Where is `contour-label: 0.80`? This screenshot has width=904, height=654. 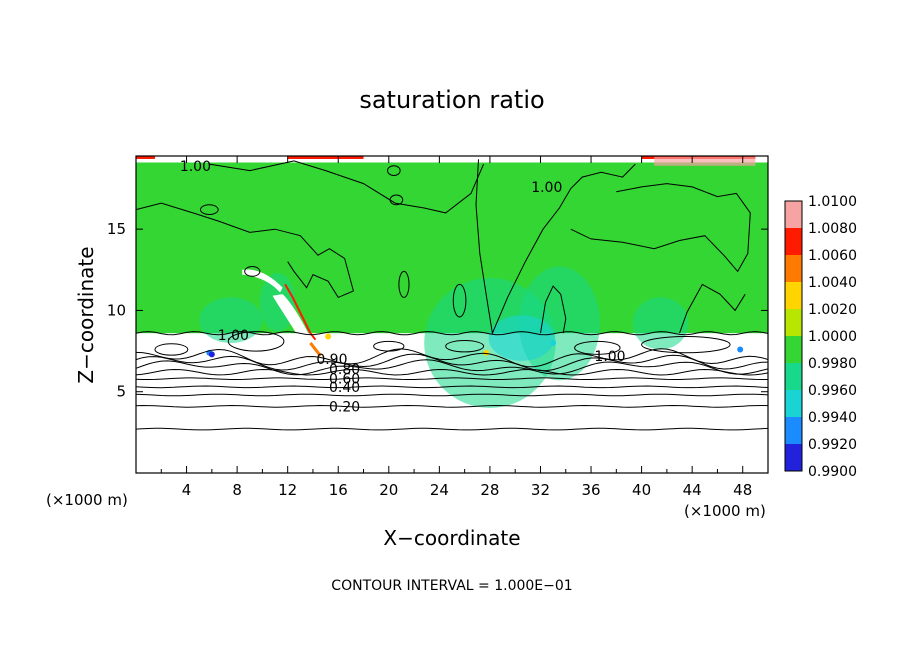 contour-label: 0.80 is located at coordinates (344, 370).